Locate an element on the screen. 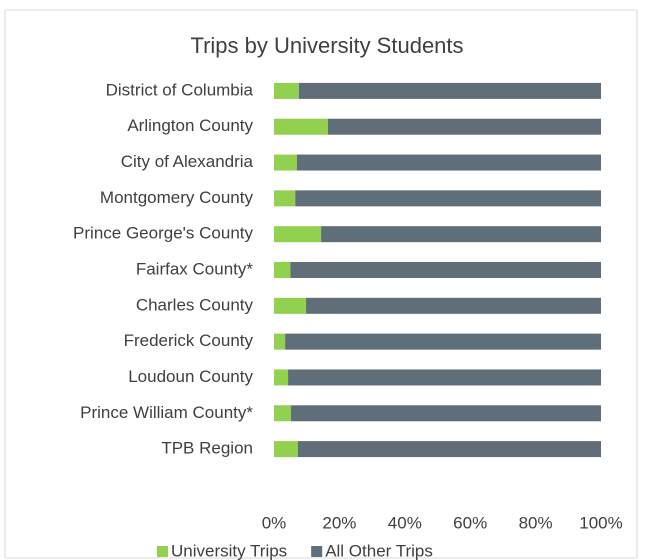  x-tick-label: 0% is located at coordinates (274, 522).